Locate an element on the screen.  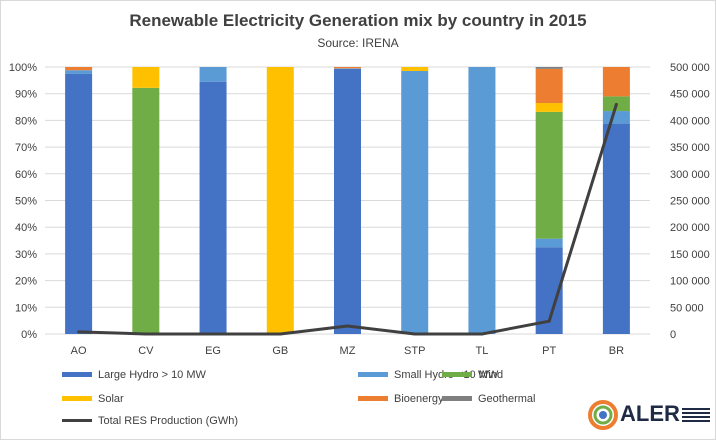
chart-subtitle: Source: IRENA is located at coordinates (357, 43).